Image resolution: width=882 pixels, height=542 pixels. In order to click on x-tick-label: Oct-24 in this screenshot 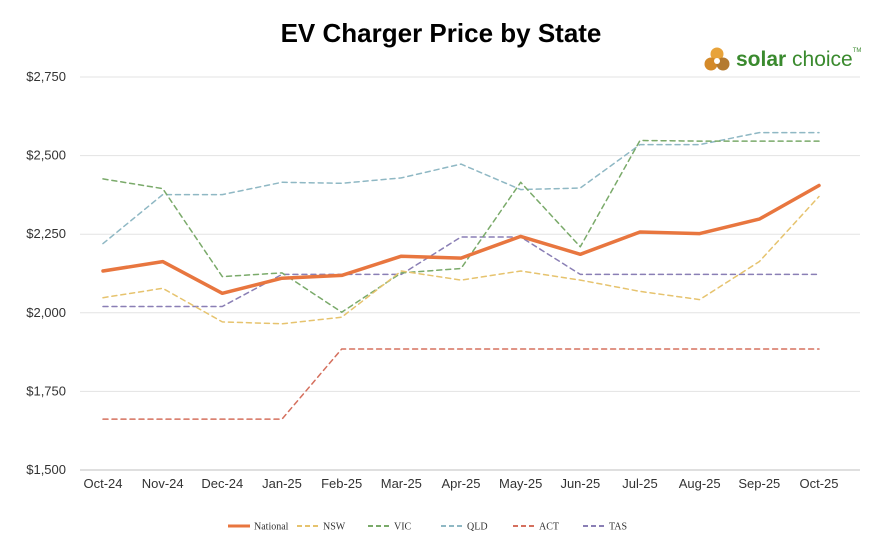, I will do `click(102, 483)`.